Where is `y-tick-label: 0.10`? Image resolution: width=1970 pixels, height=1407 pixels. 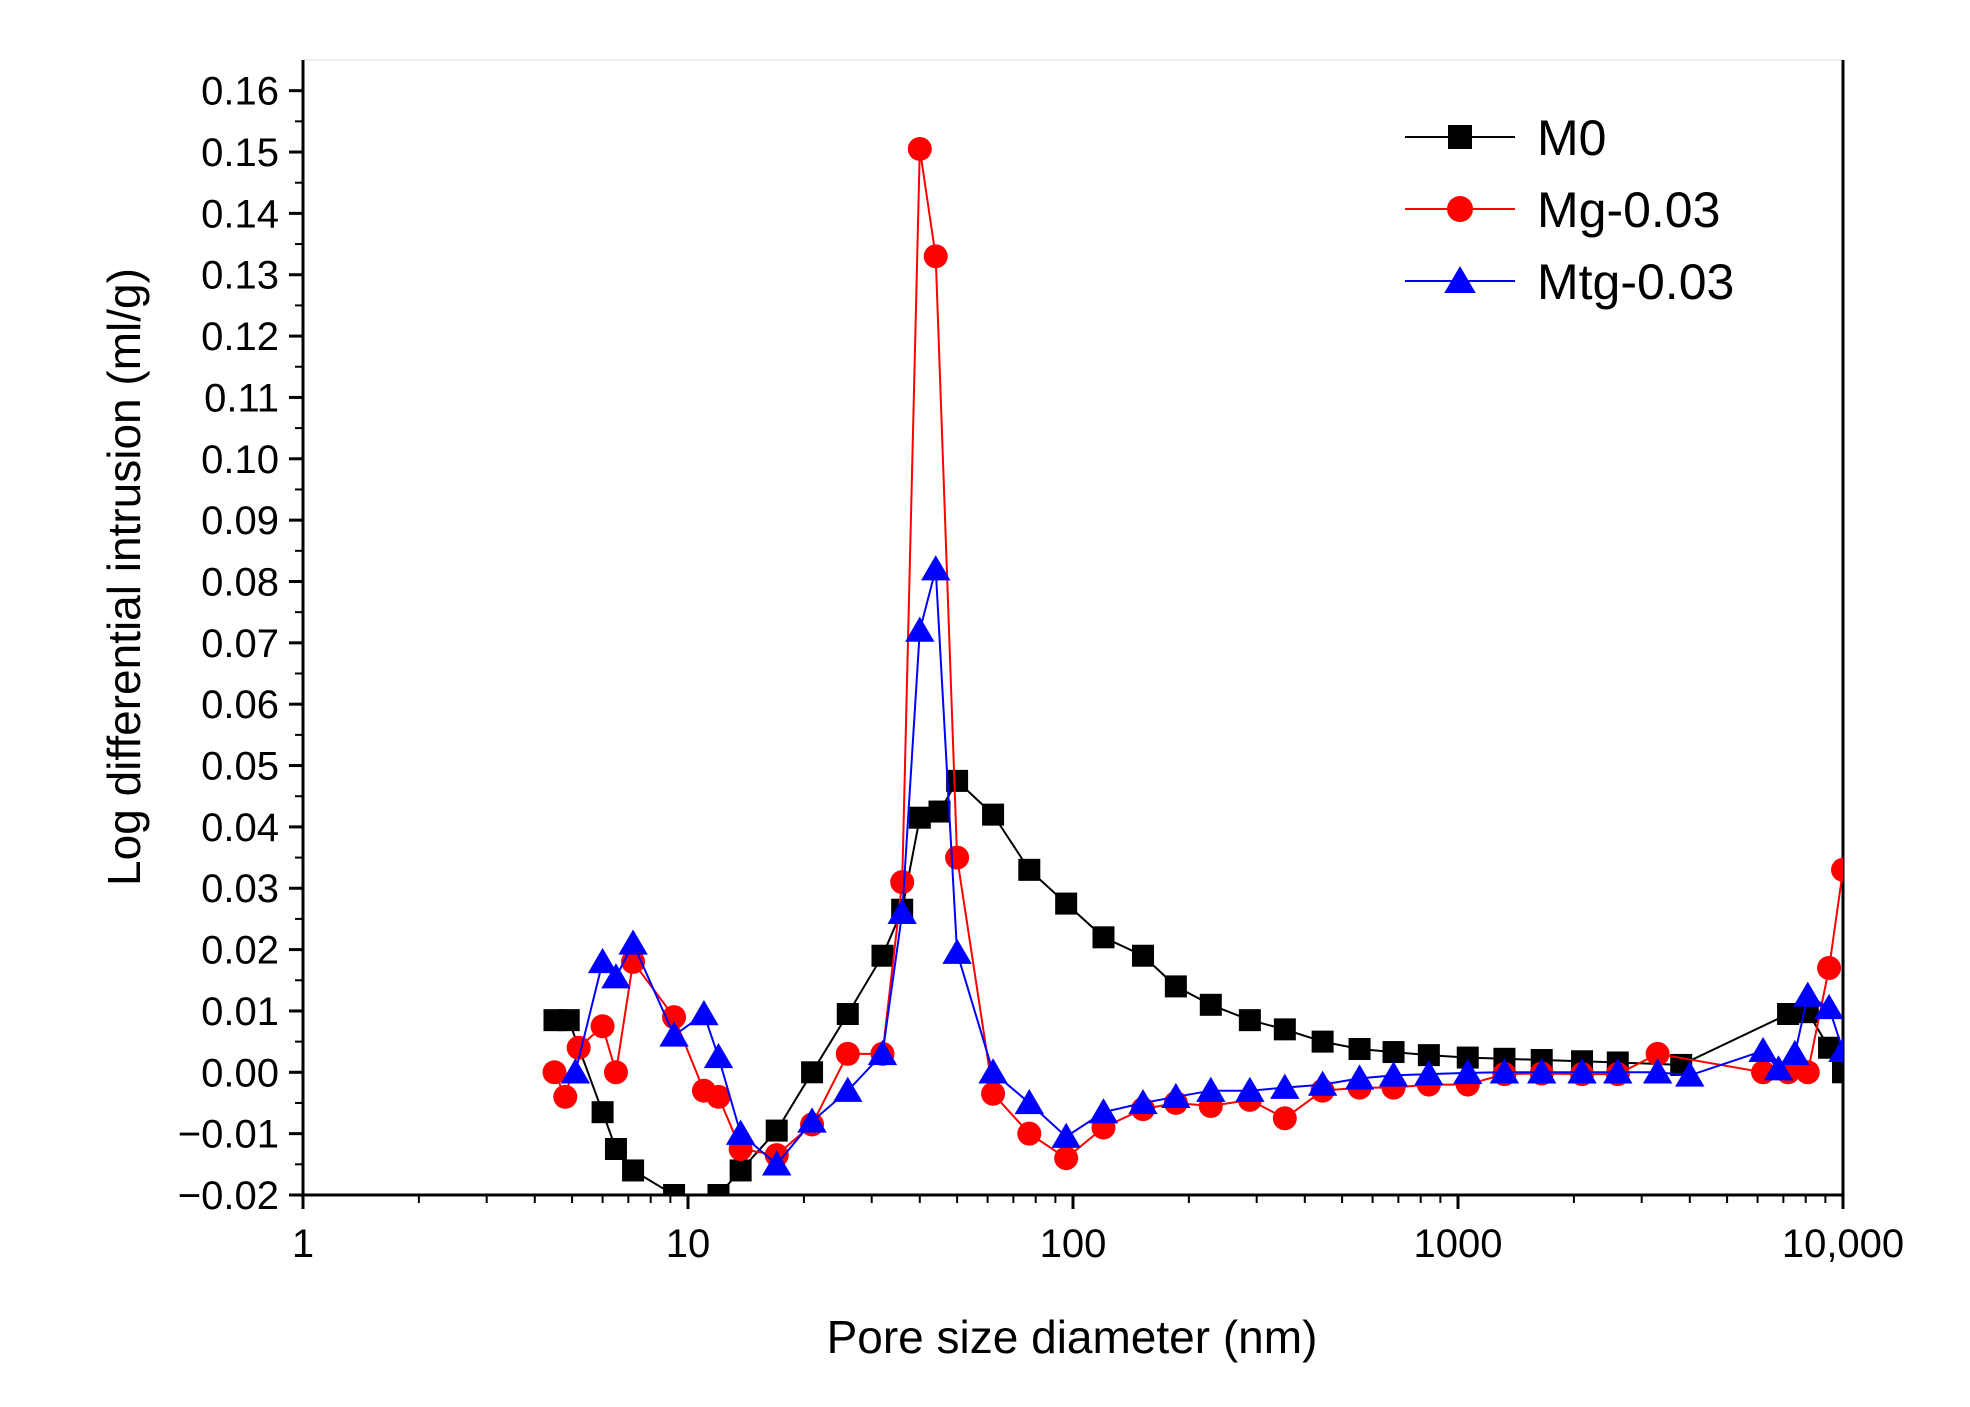 y-tick-label: 0.10 is located at coordinates (240, 460).